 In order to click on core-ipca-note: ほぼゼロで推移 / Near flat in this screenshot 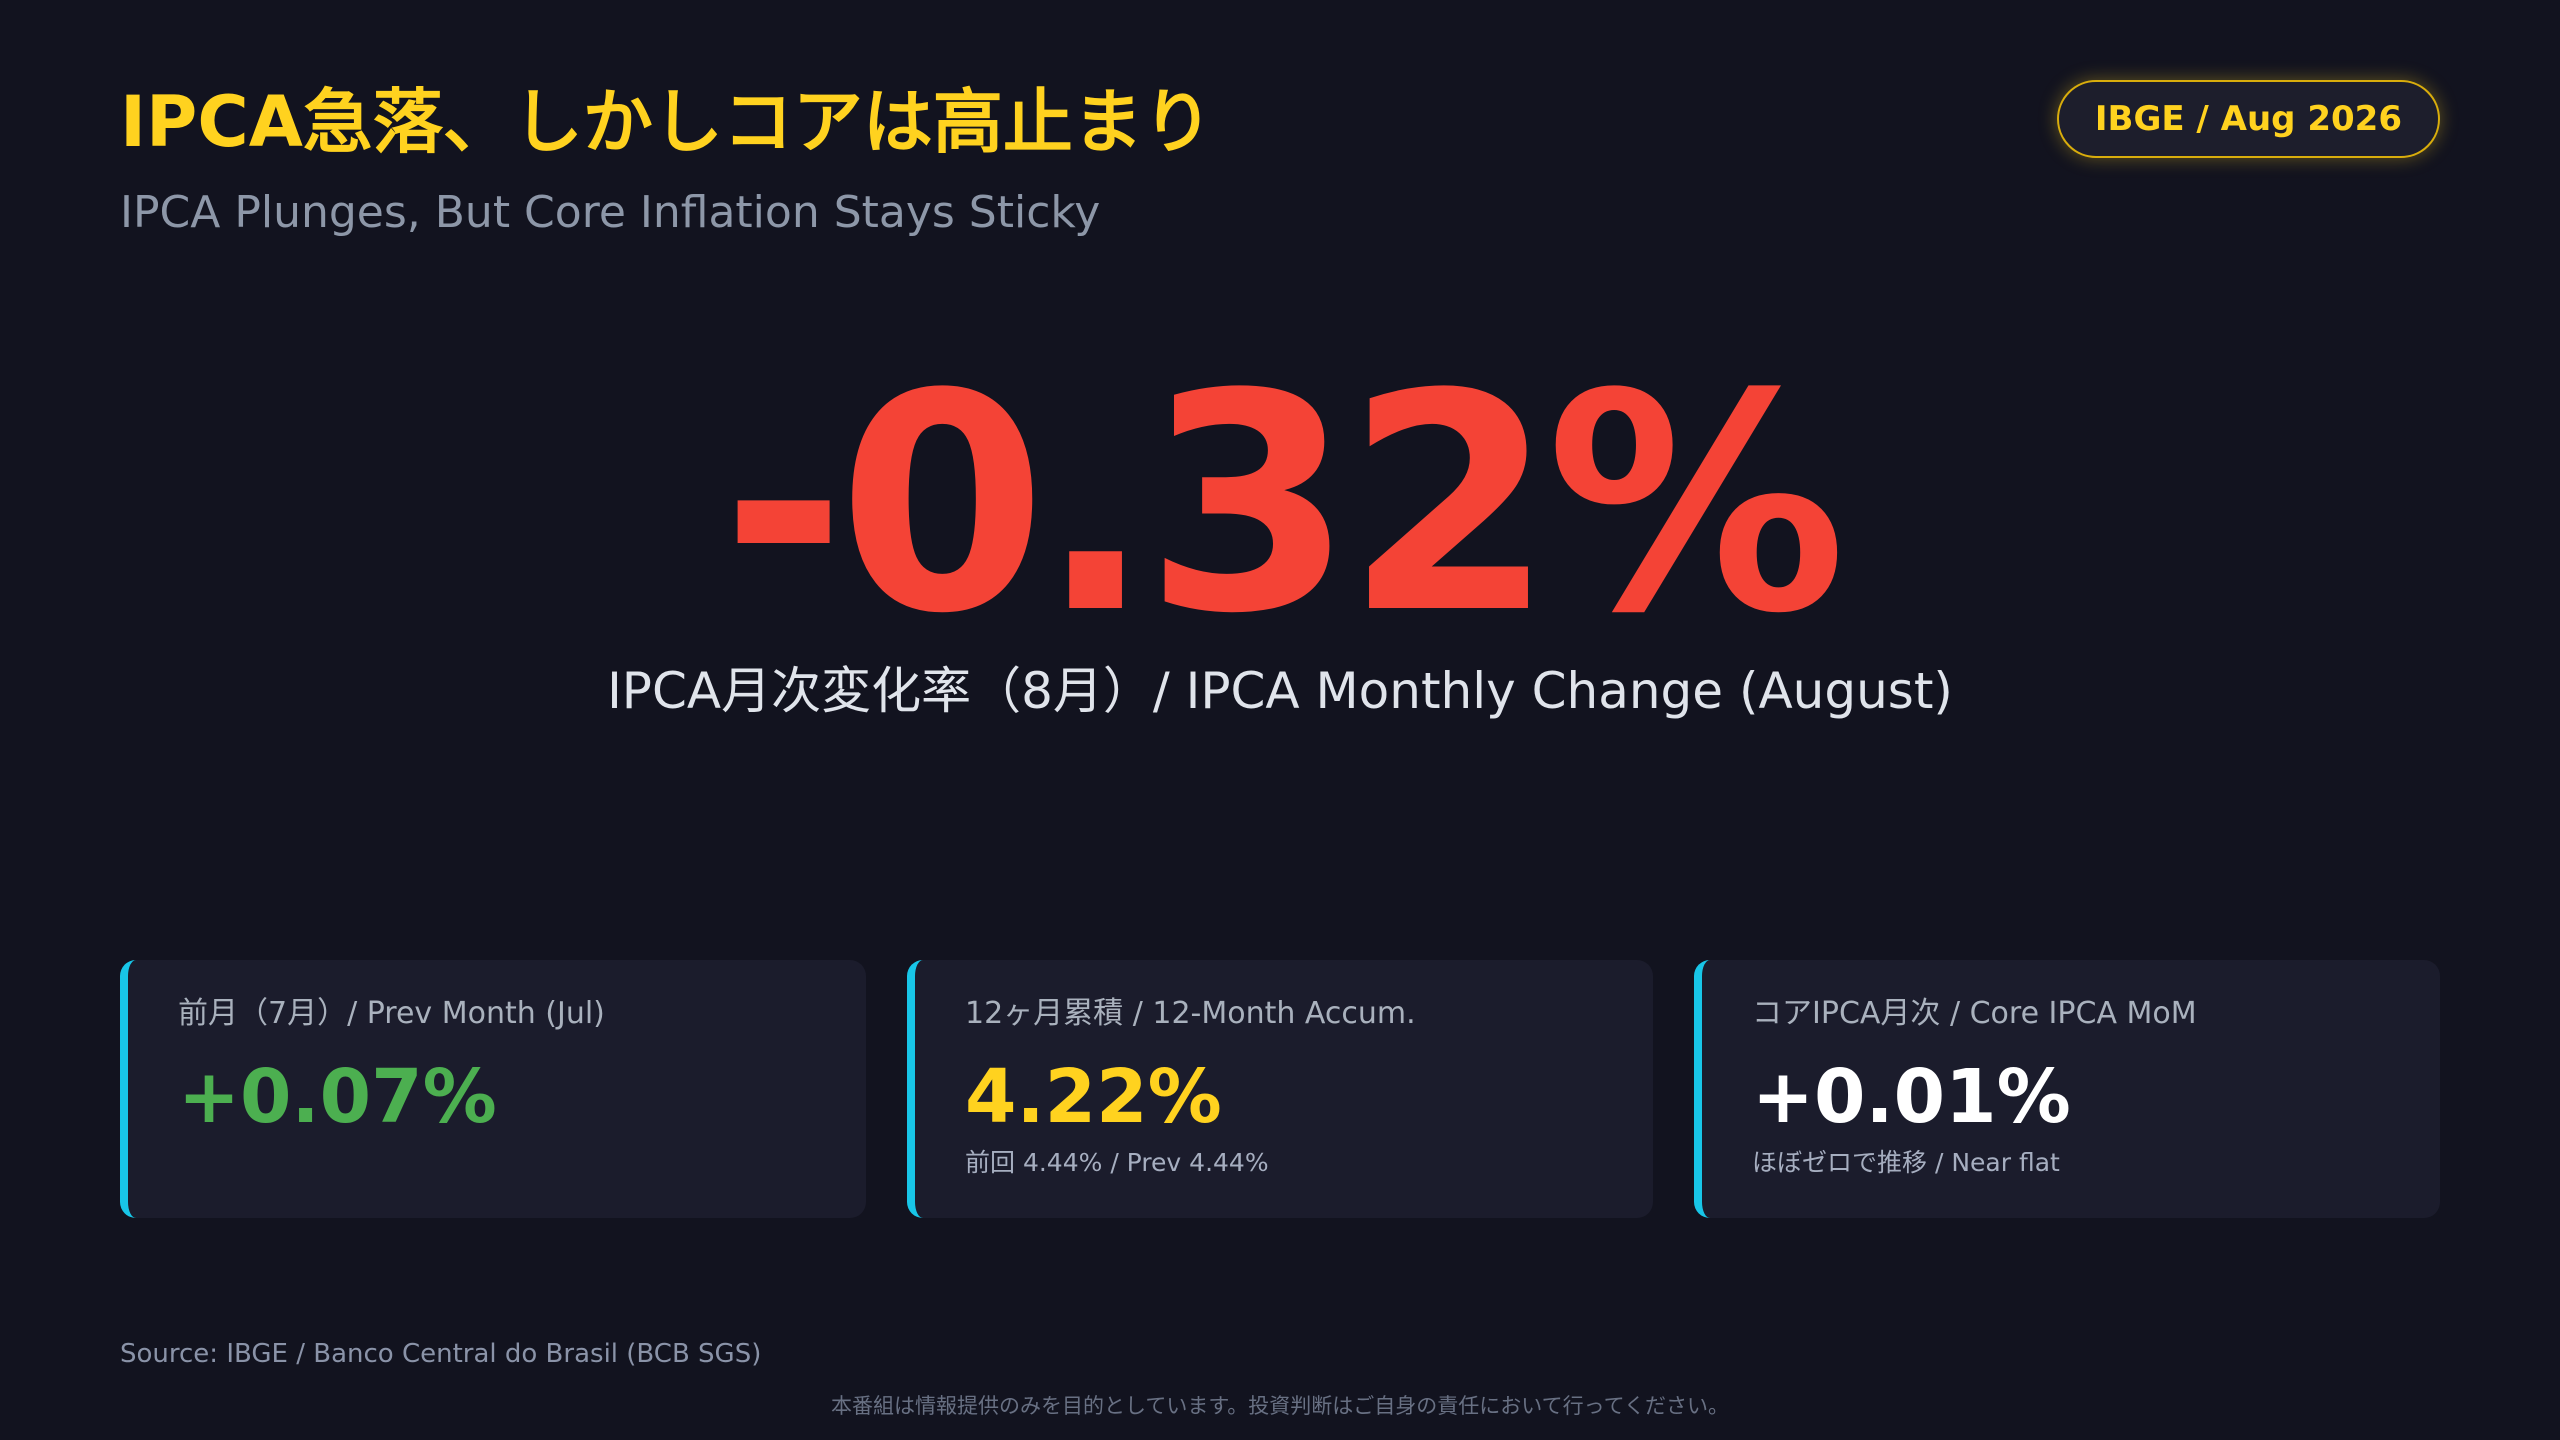, I will do `click(1906, 1162)`.